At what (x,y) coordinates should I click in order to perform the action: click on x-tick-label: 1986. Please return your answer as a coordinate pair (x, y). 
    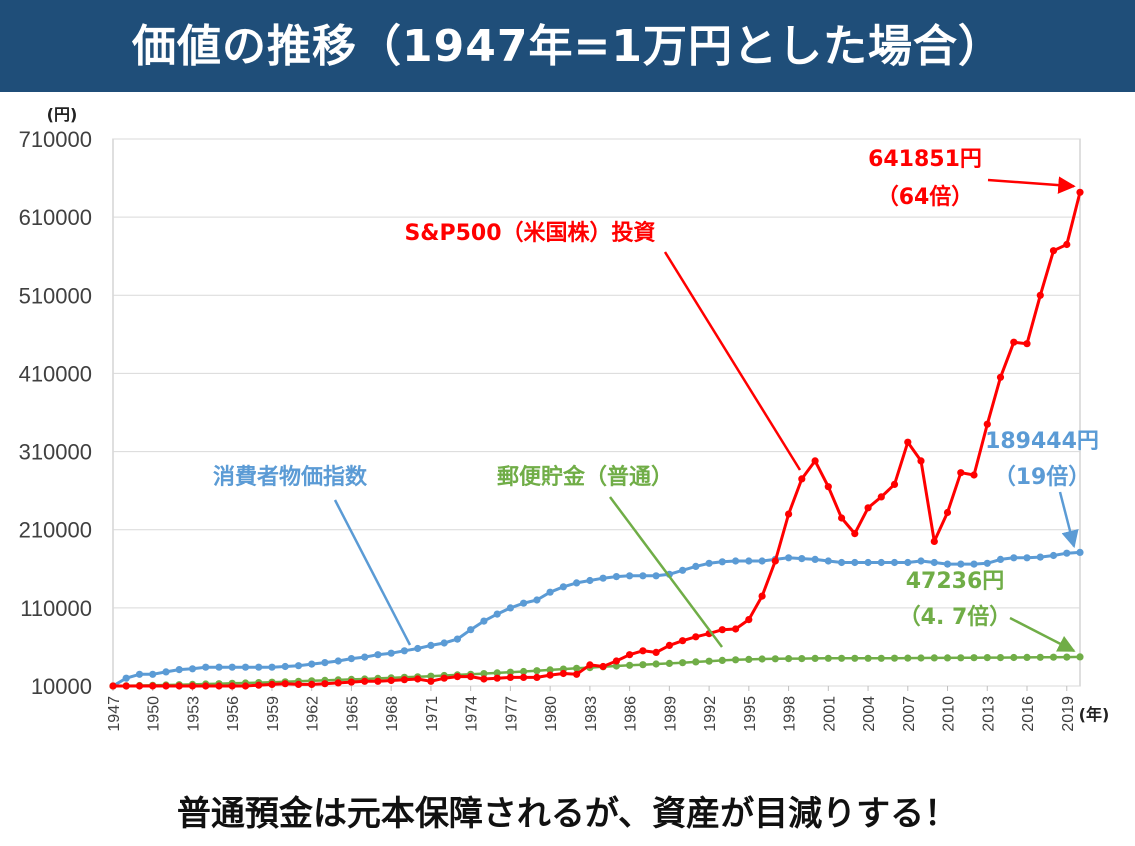
    Looking at the image, I should click on (631, 714).